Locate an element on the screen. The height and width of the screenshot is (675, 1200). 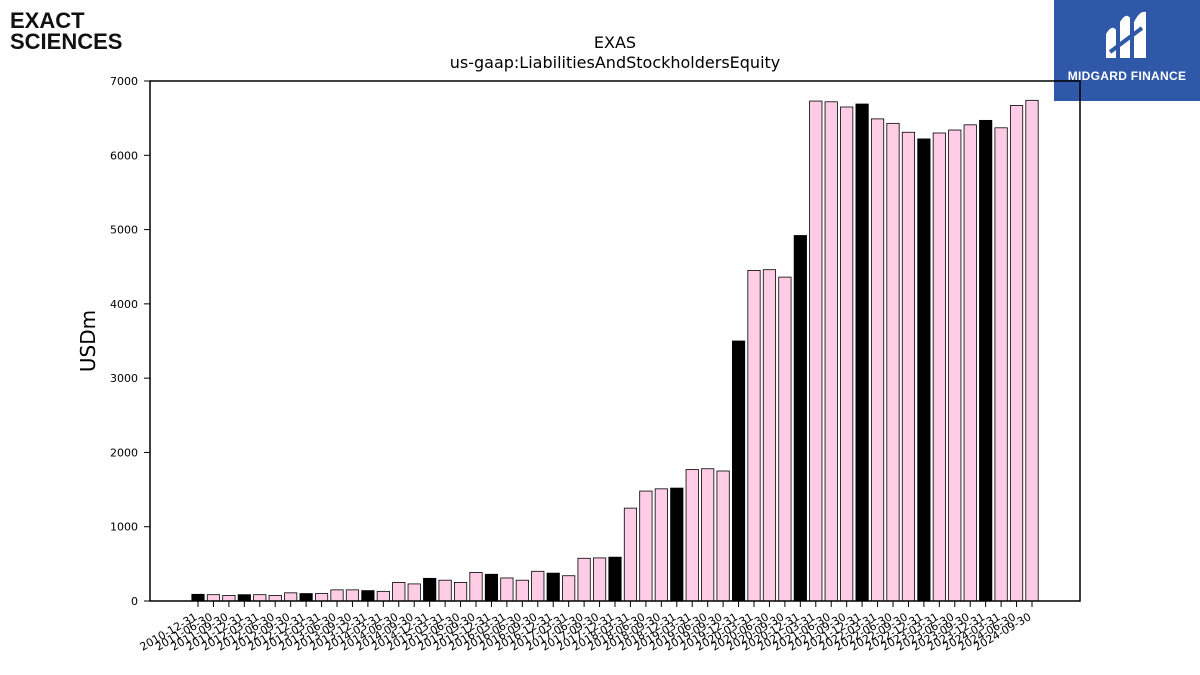
y-tick-label: 2000 is located at coordinates (124, 452).